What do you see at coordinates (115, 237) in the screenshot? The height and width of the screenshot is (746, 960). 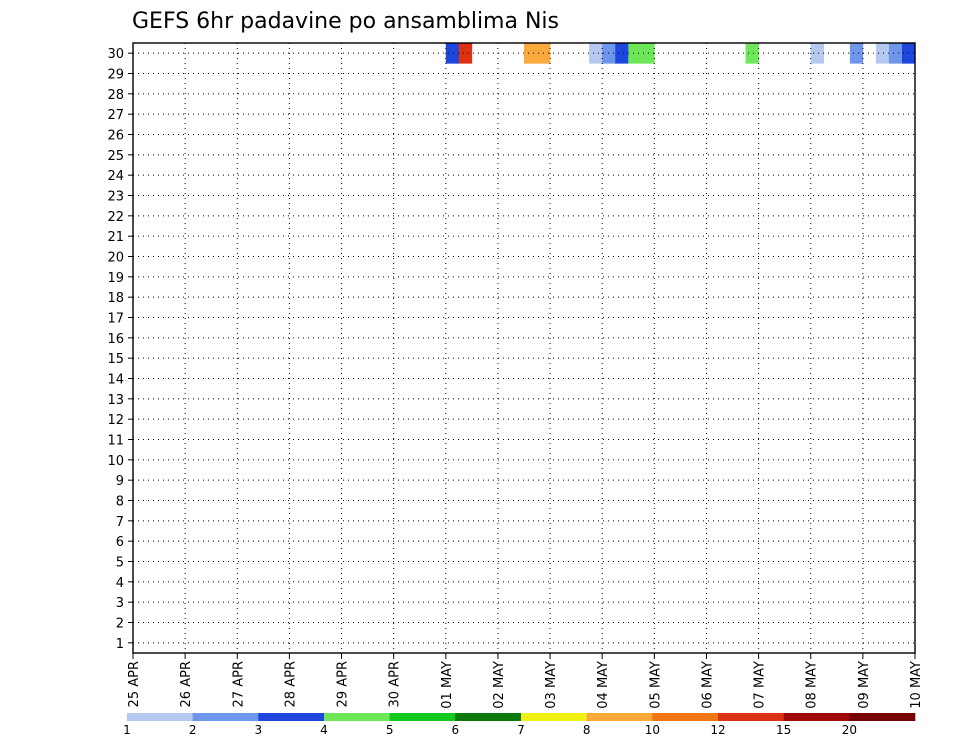 I see `y-tick-label: 21` at bounding box center [115, 237].